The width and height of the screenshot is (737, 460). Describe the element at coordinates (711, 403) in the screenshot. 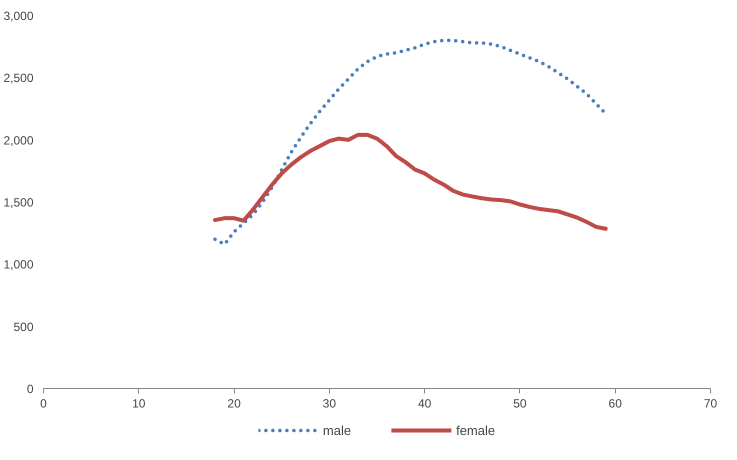

I see `x-tick-label: 70` at that location.